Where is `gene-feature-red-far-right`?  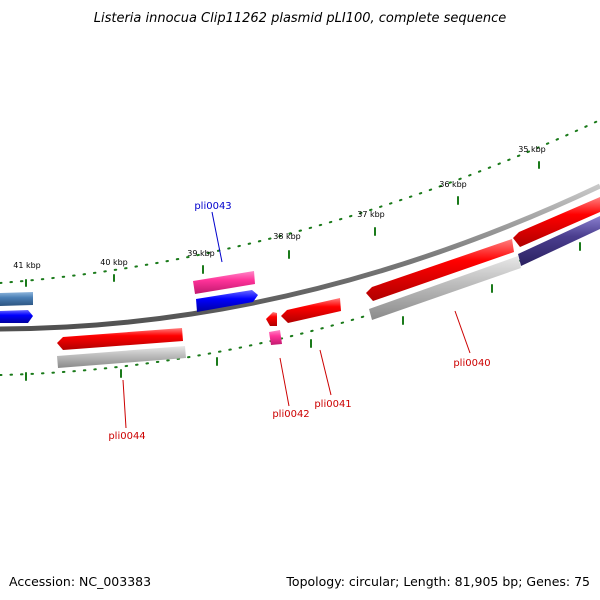 gene-feature-red-far-right is located at coordinates (556, 222).